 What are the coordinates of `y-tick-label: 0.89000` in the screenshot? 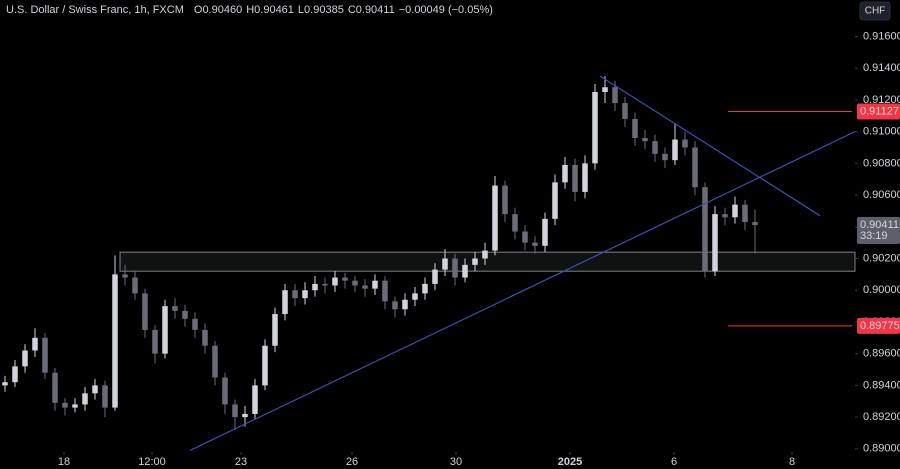 It's located at (881, 449).